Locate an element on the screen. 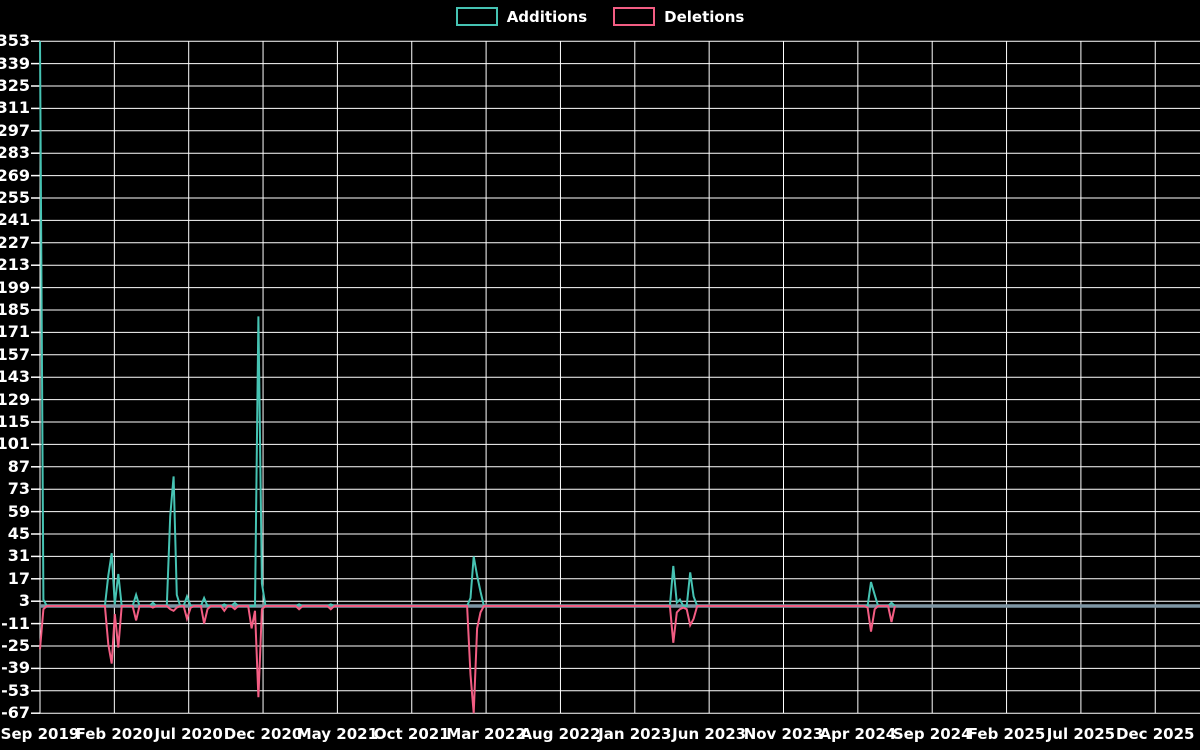 The width and height of the screenshot is (1200, 750). x-tick-label: Feb 2020 is located at coordinates (114, 734).